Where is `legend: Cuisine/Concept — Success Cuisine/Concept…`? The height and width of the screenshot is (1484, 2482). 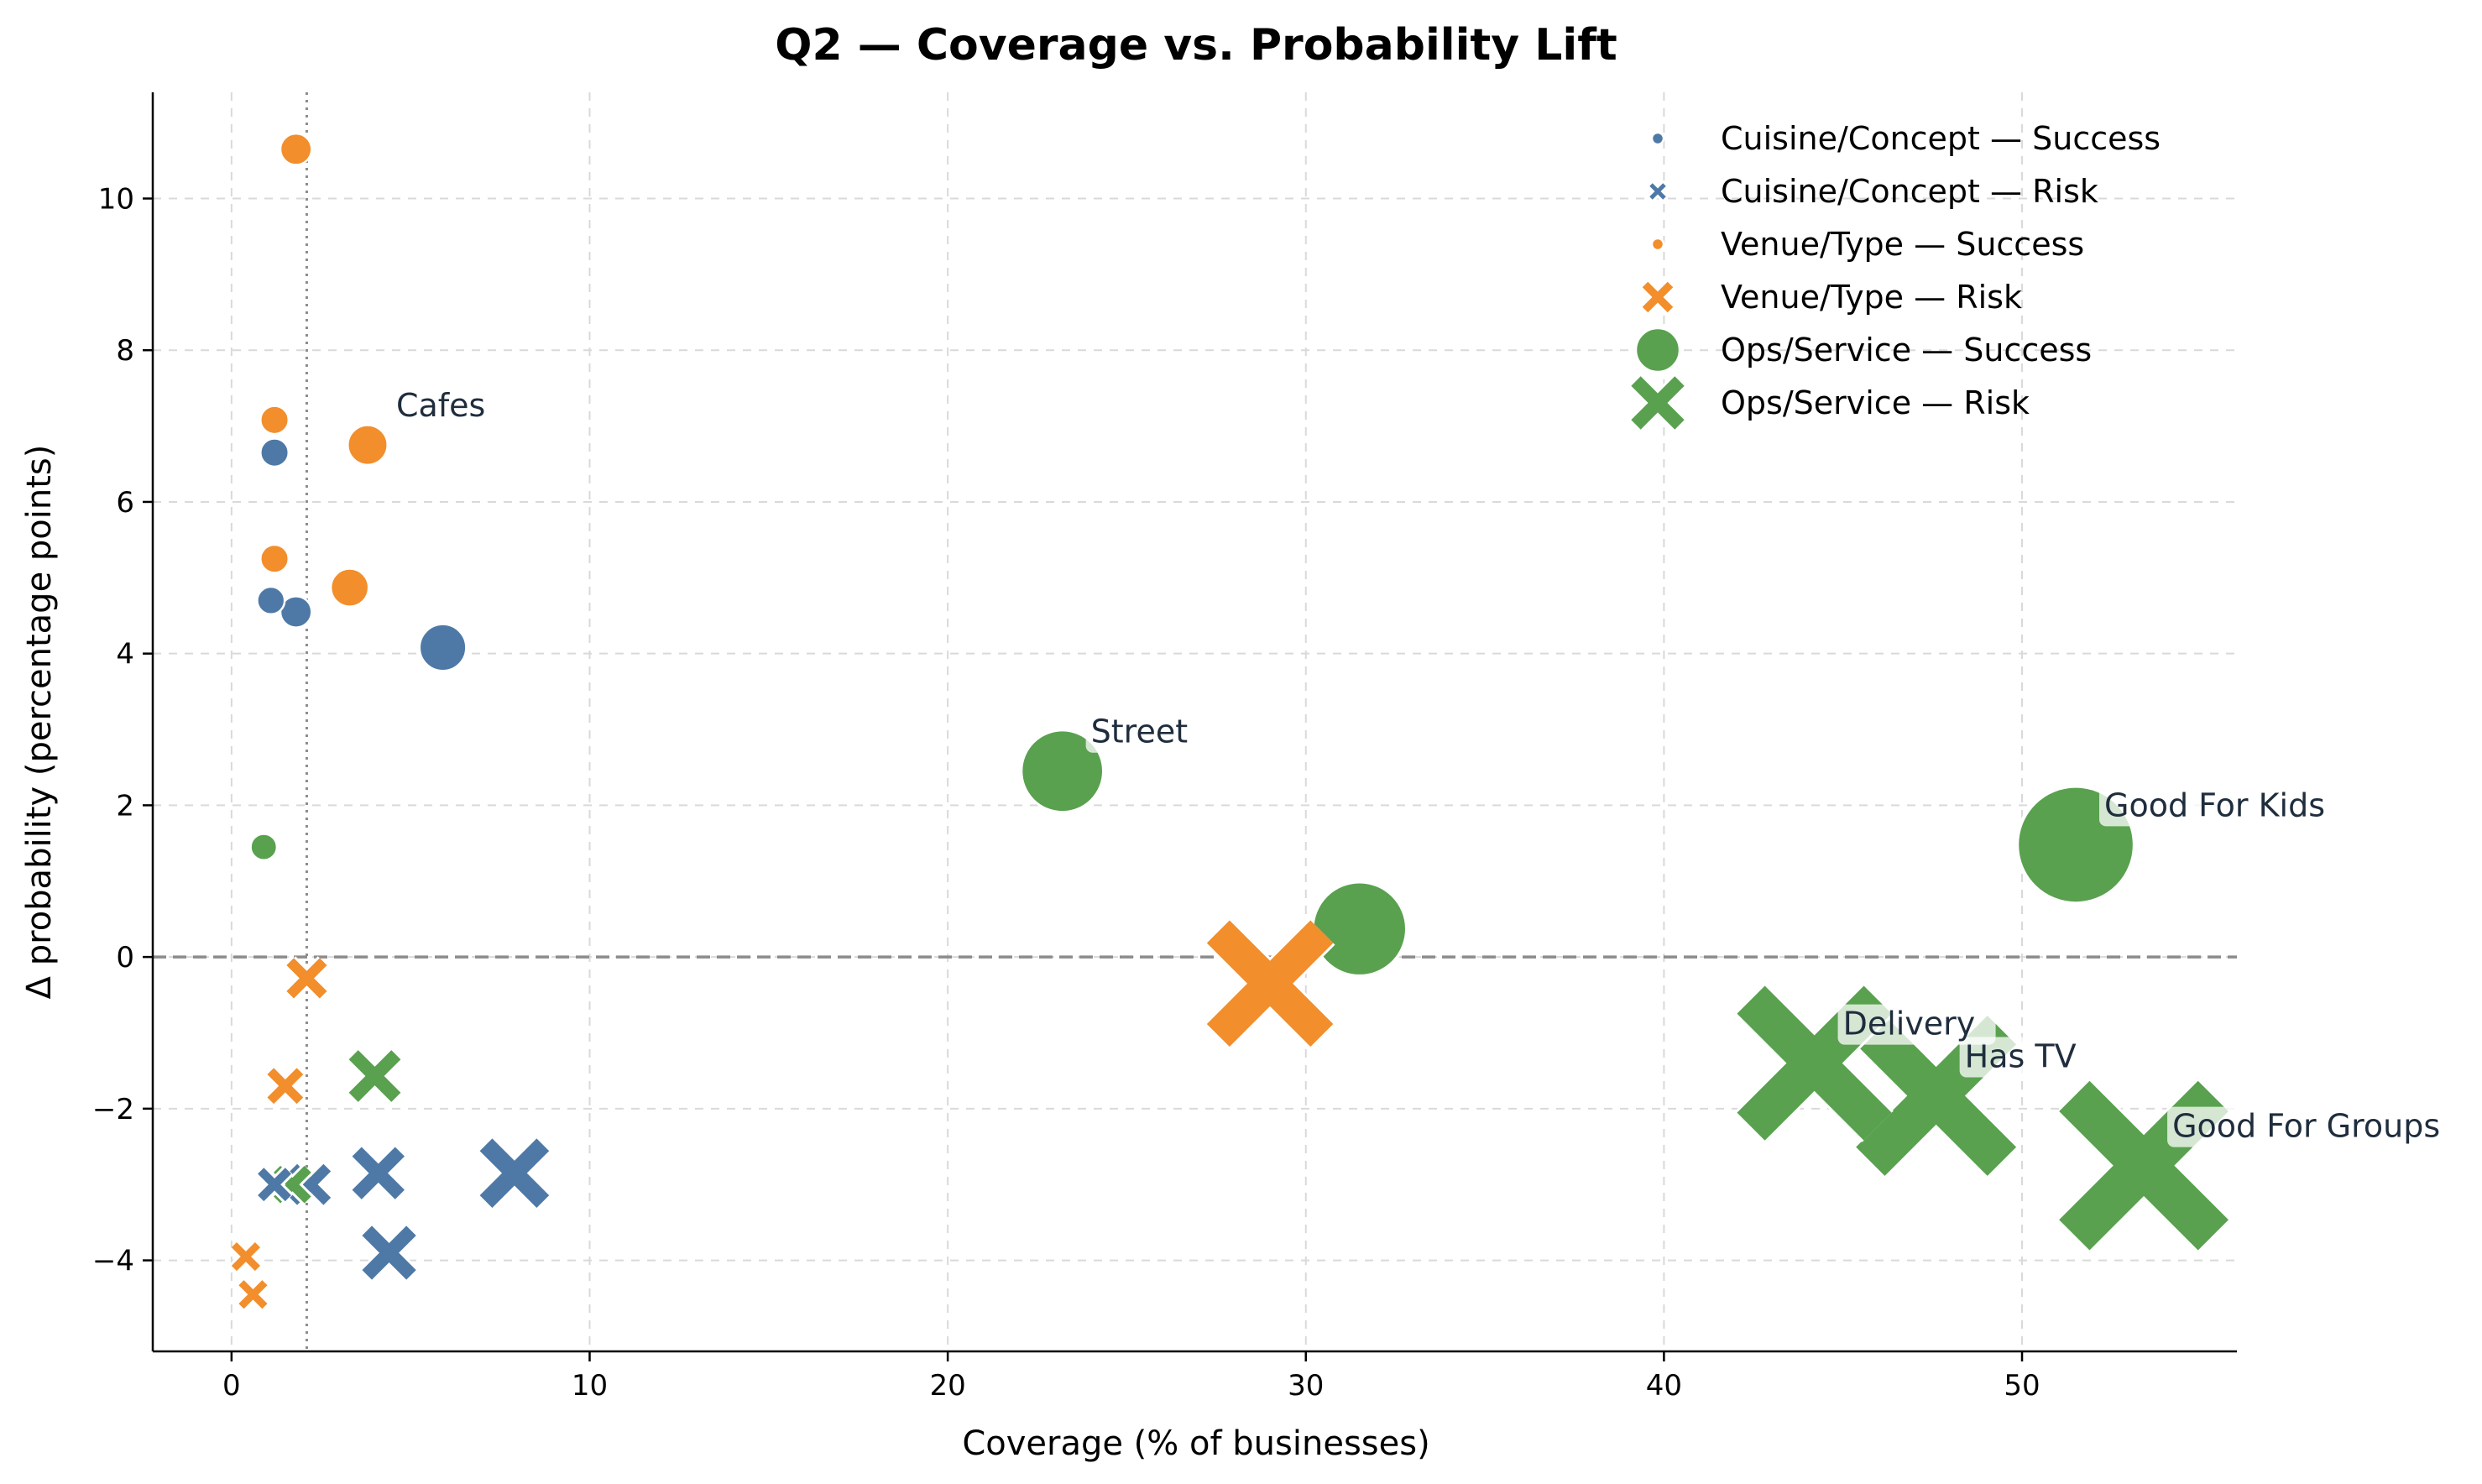 legend: Cuisine/Concept — Success Cuisine/Concept… is located at coordinates (1895, 275).